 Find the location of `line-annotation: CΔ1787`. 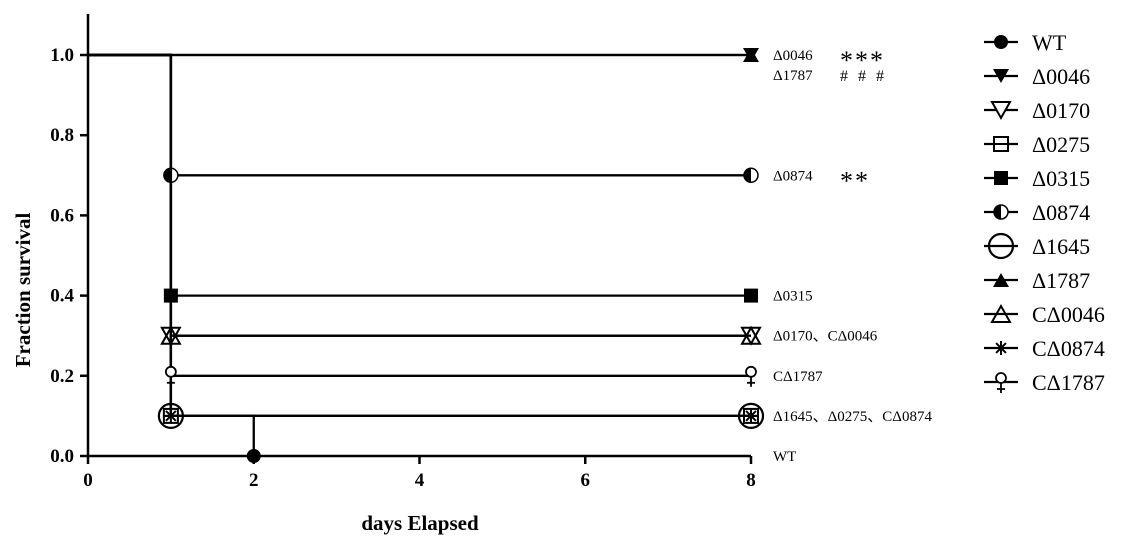

line-annotation: CΔ1787 is located at coordinates (798, 377).